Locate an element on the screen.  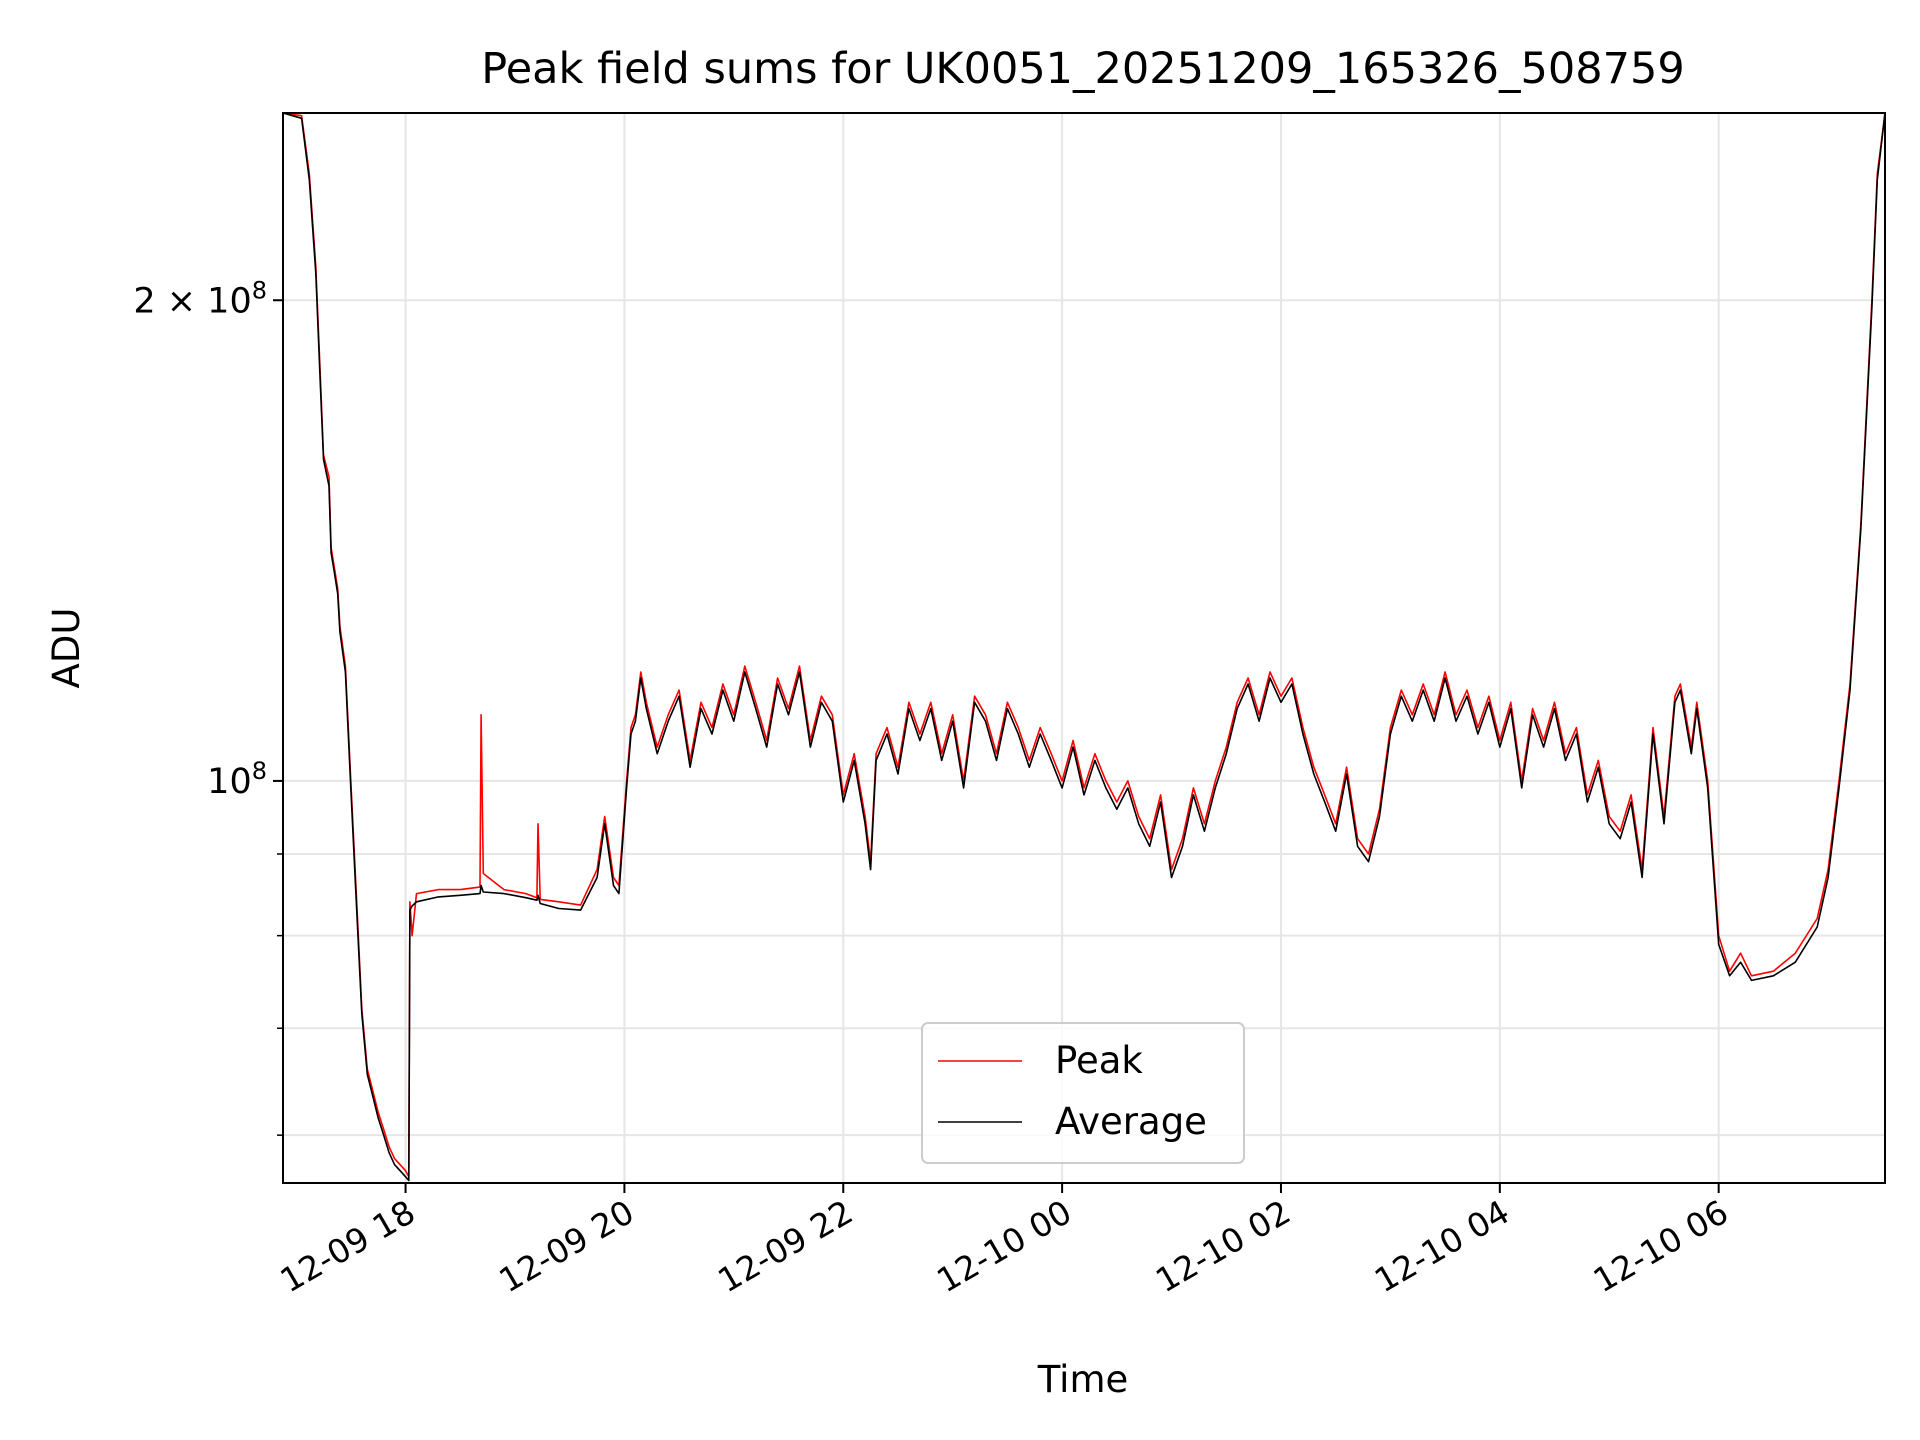
legend-label-peak: Peak is located at coordinates (1099, 1060).